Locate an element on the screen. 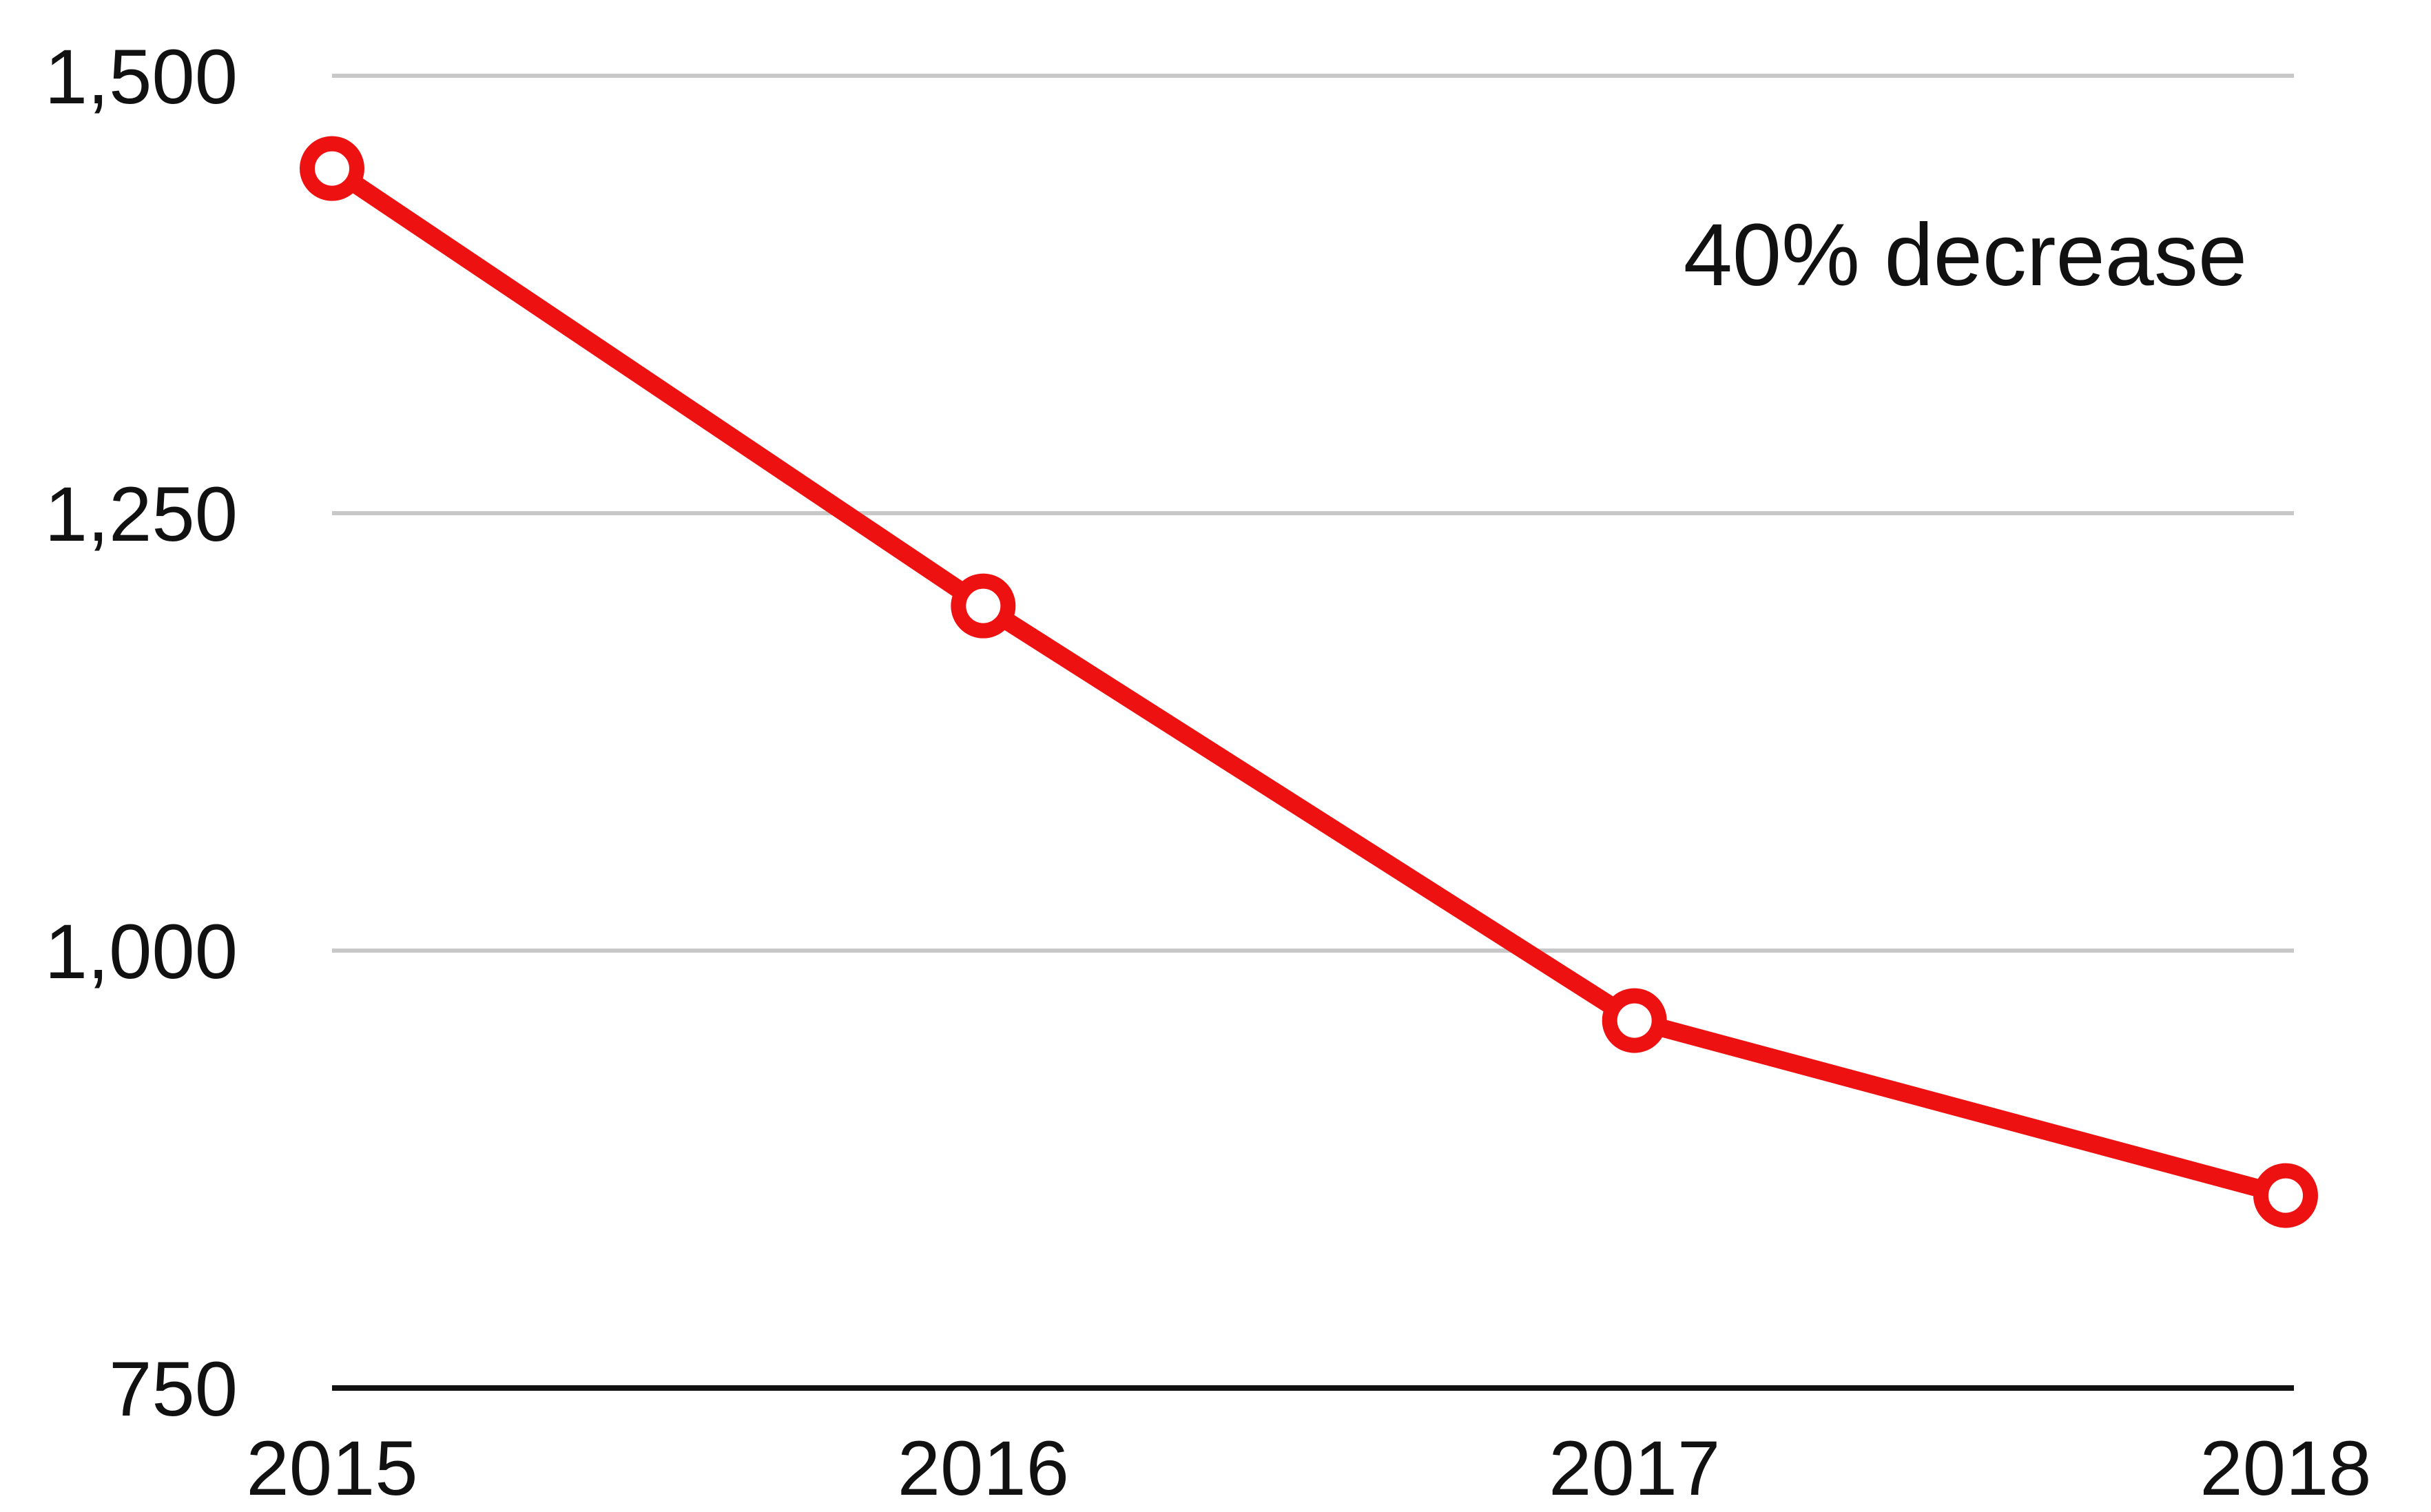 The image size is (2431, 1512). x-tick-label: 2016 is located at coordinates (984, 1468).